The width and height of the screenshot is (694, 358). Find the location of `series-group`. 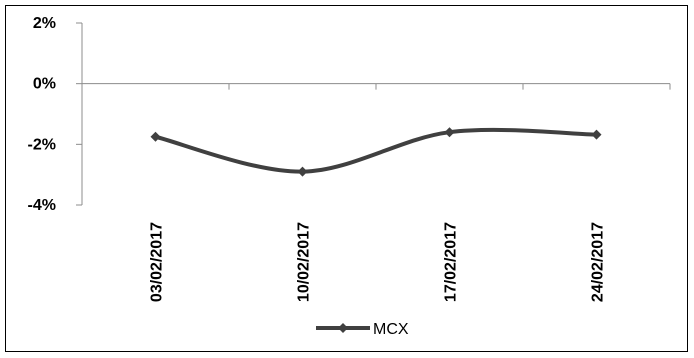

series-group is located at coordinates (376, 152).